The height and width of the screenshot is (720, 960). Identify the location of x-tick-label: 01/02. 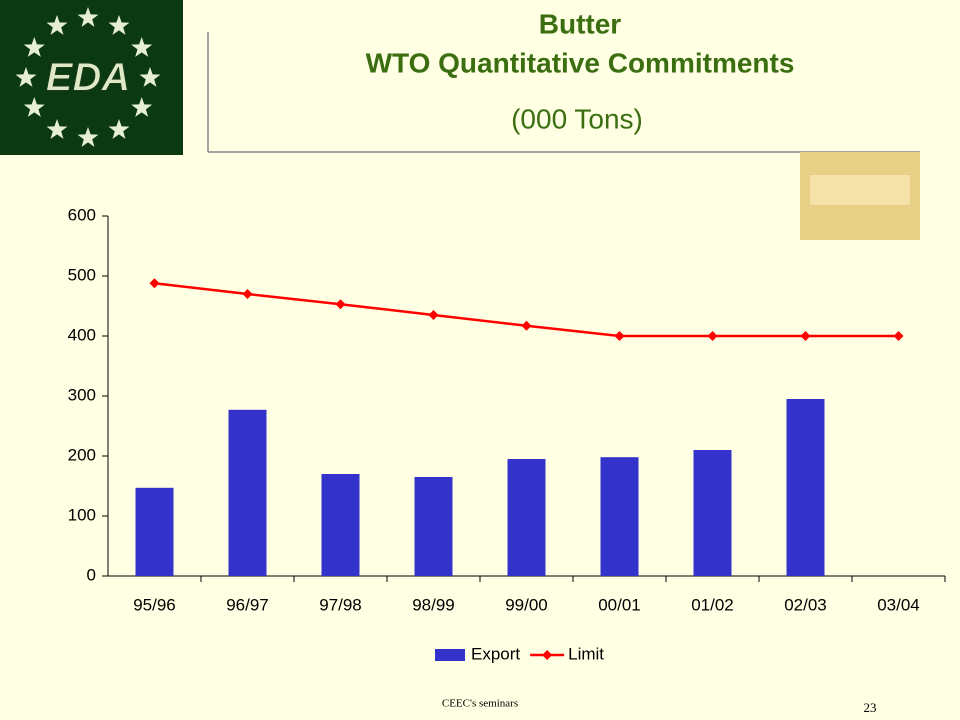
(712, 604).